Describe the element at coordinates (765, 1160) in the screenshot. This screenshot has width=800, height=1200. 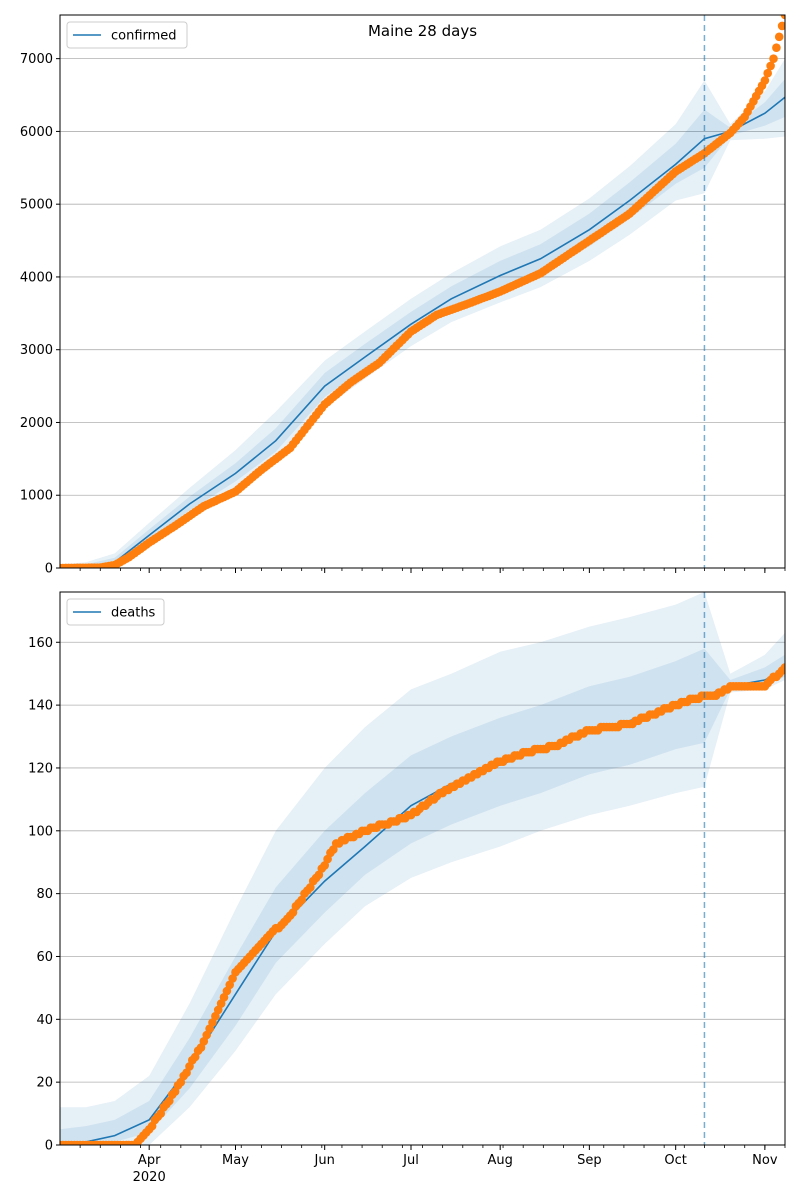
I see `x-tick-label: Nov` at that location.